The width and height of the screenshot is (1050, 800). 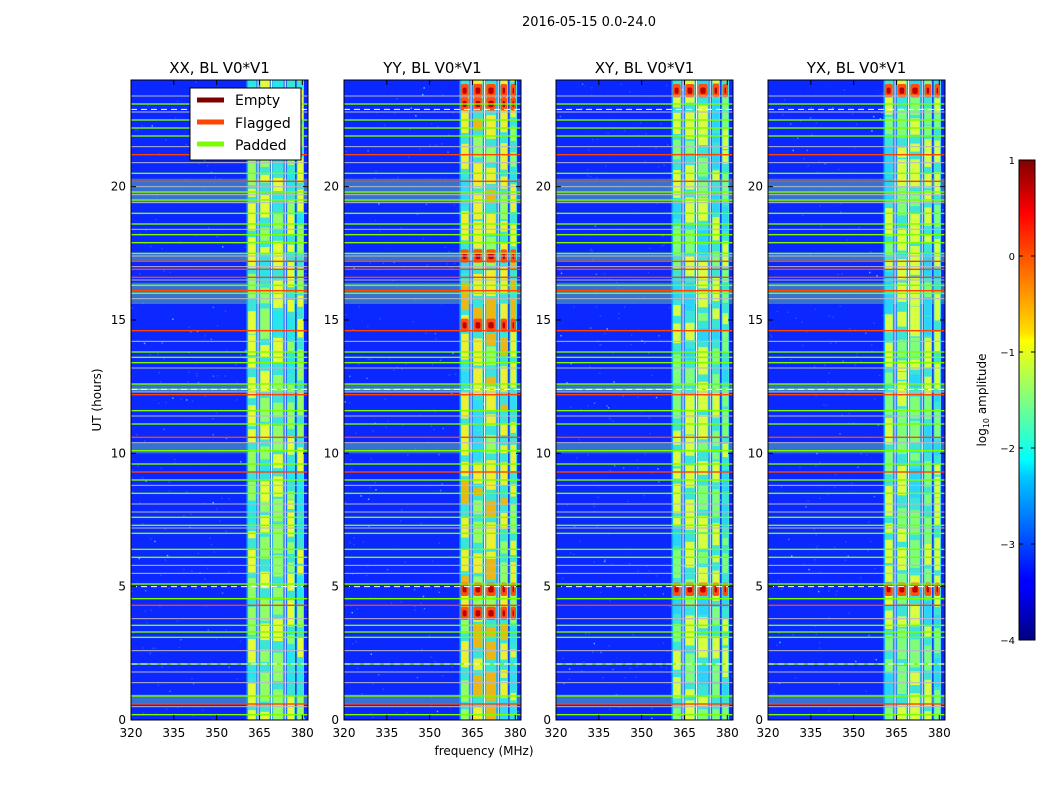 I want to click on panel-title-xx: XX, BL V0*V1, so click(x=219, y=68).